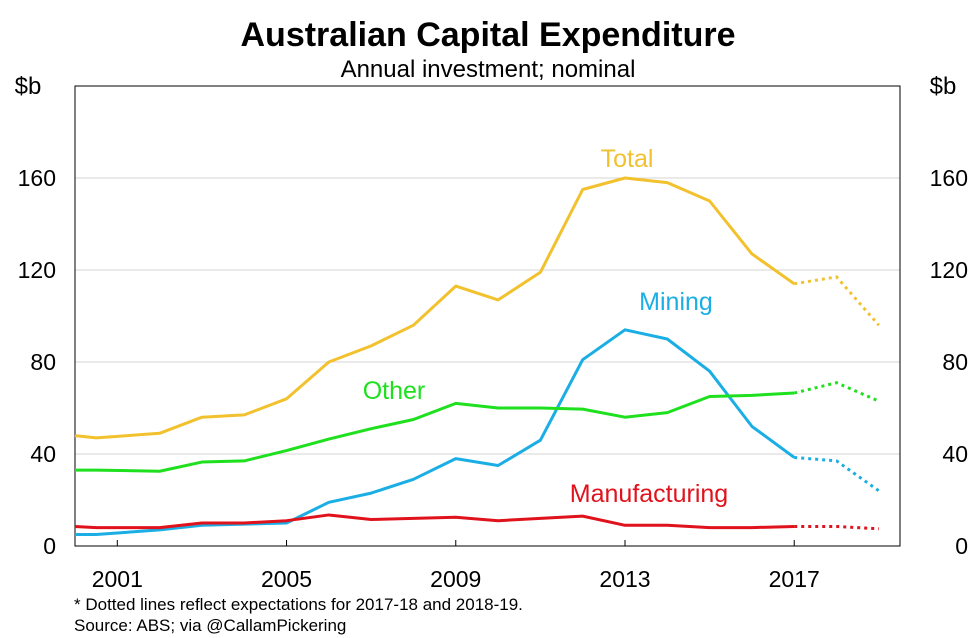  I want to click on series-line-mining-expected, so click(837, 474).